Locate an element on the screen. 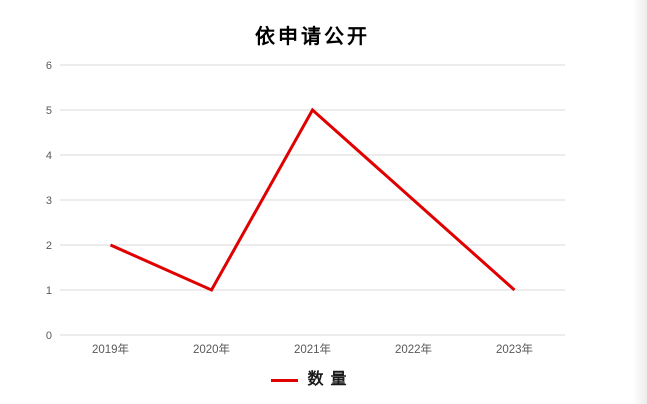 This screenshot has height=404, width=647. x-tick-label: 2020年 is located at coordinates (211, 349).